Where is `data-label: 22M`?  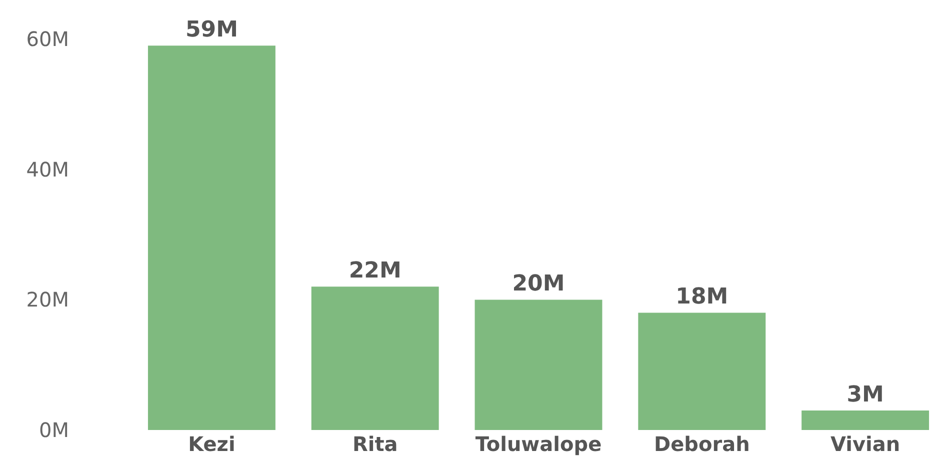
data-label: 22M is located at coordinates (375, 271).